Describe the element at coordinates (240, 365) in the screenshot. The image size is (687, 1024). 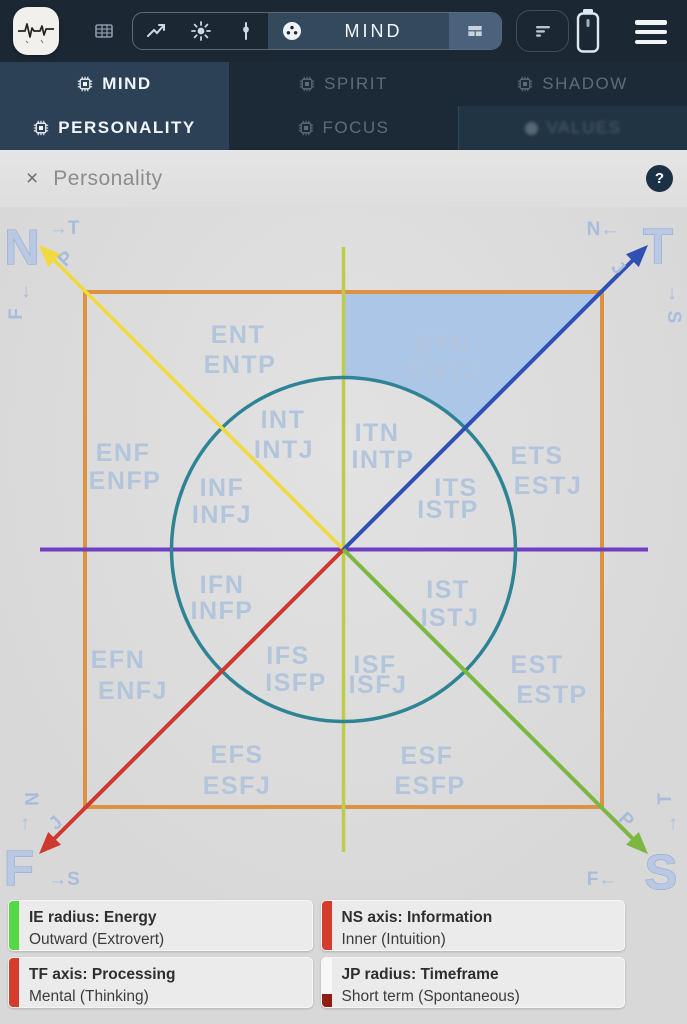
I see `type-entp: ENTP` at that location.